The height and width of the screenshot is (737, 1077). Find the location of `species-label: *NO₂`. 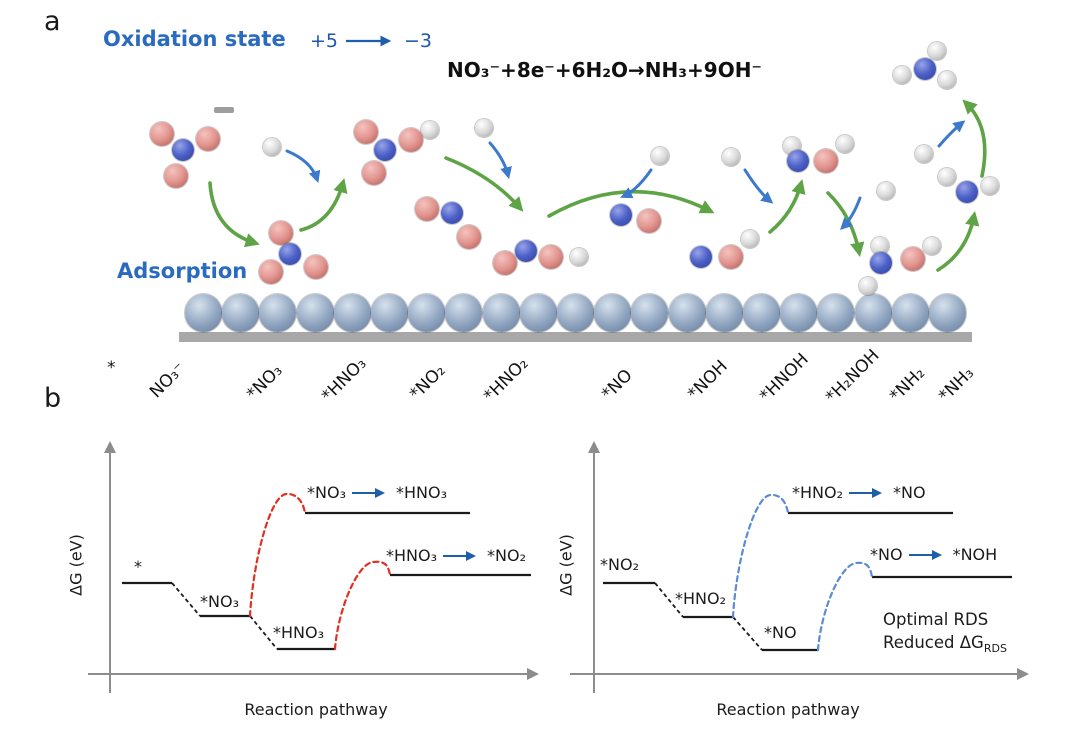

species-label: *NO₂ is located at coordinates (428, 382).